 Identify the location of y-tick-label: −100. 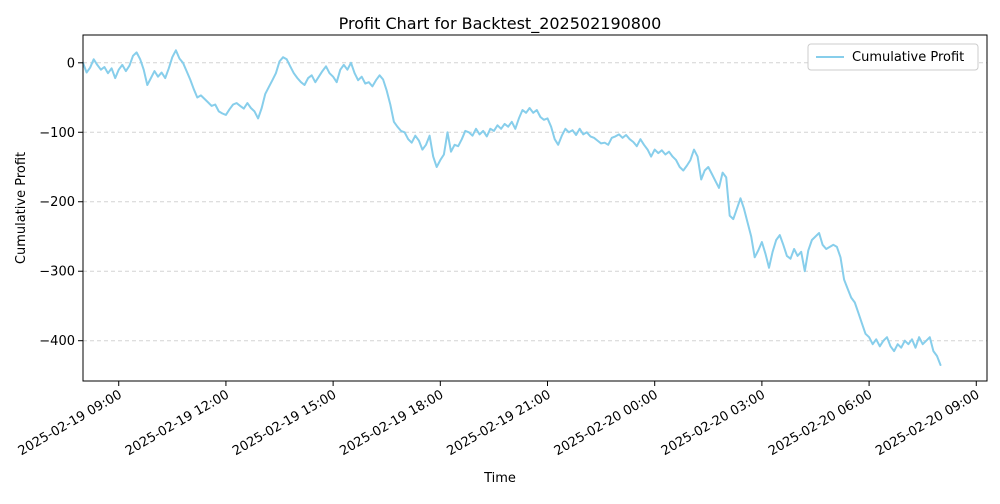
(57, 133).